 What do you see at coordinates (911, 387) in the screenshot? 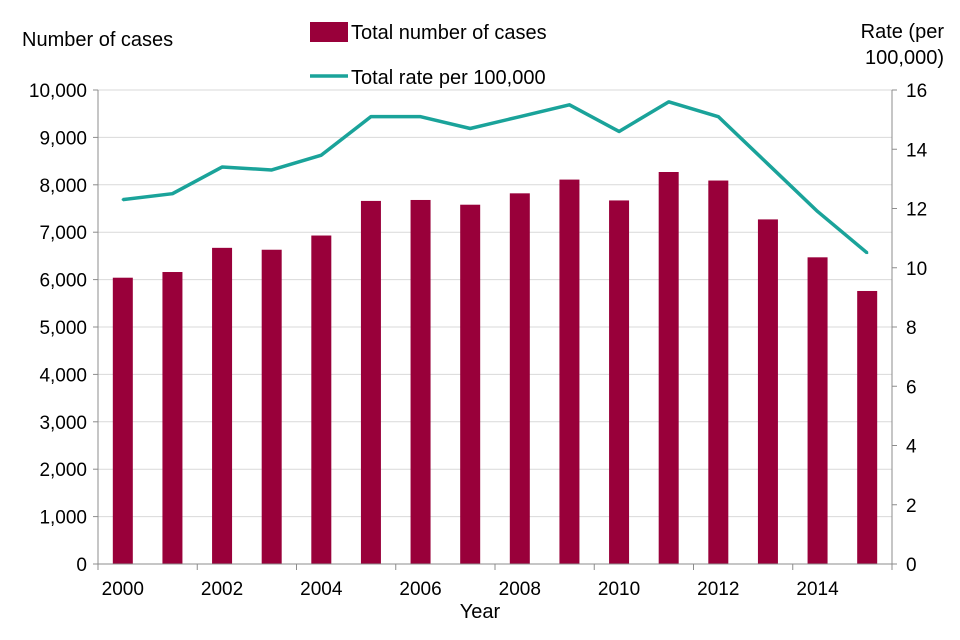
I see `right-tick-label: 6` at bounding box center [911, 387].